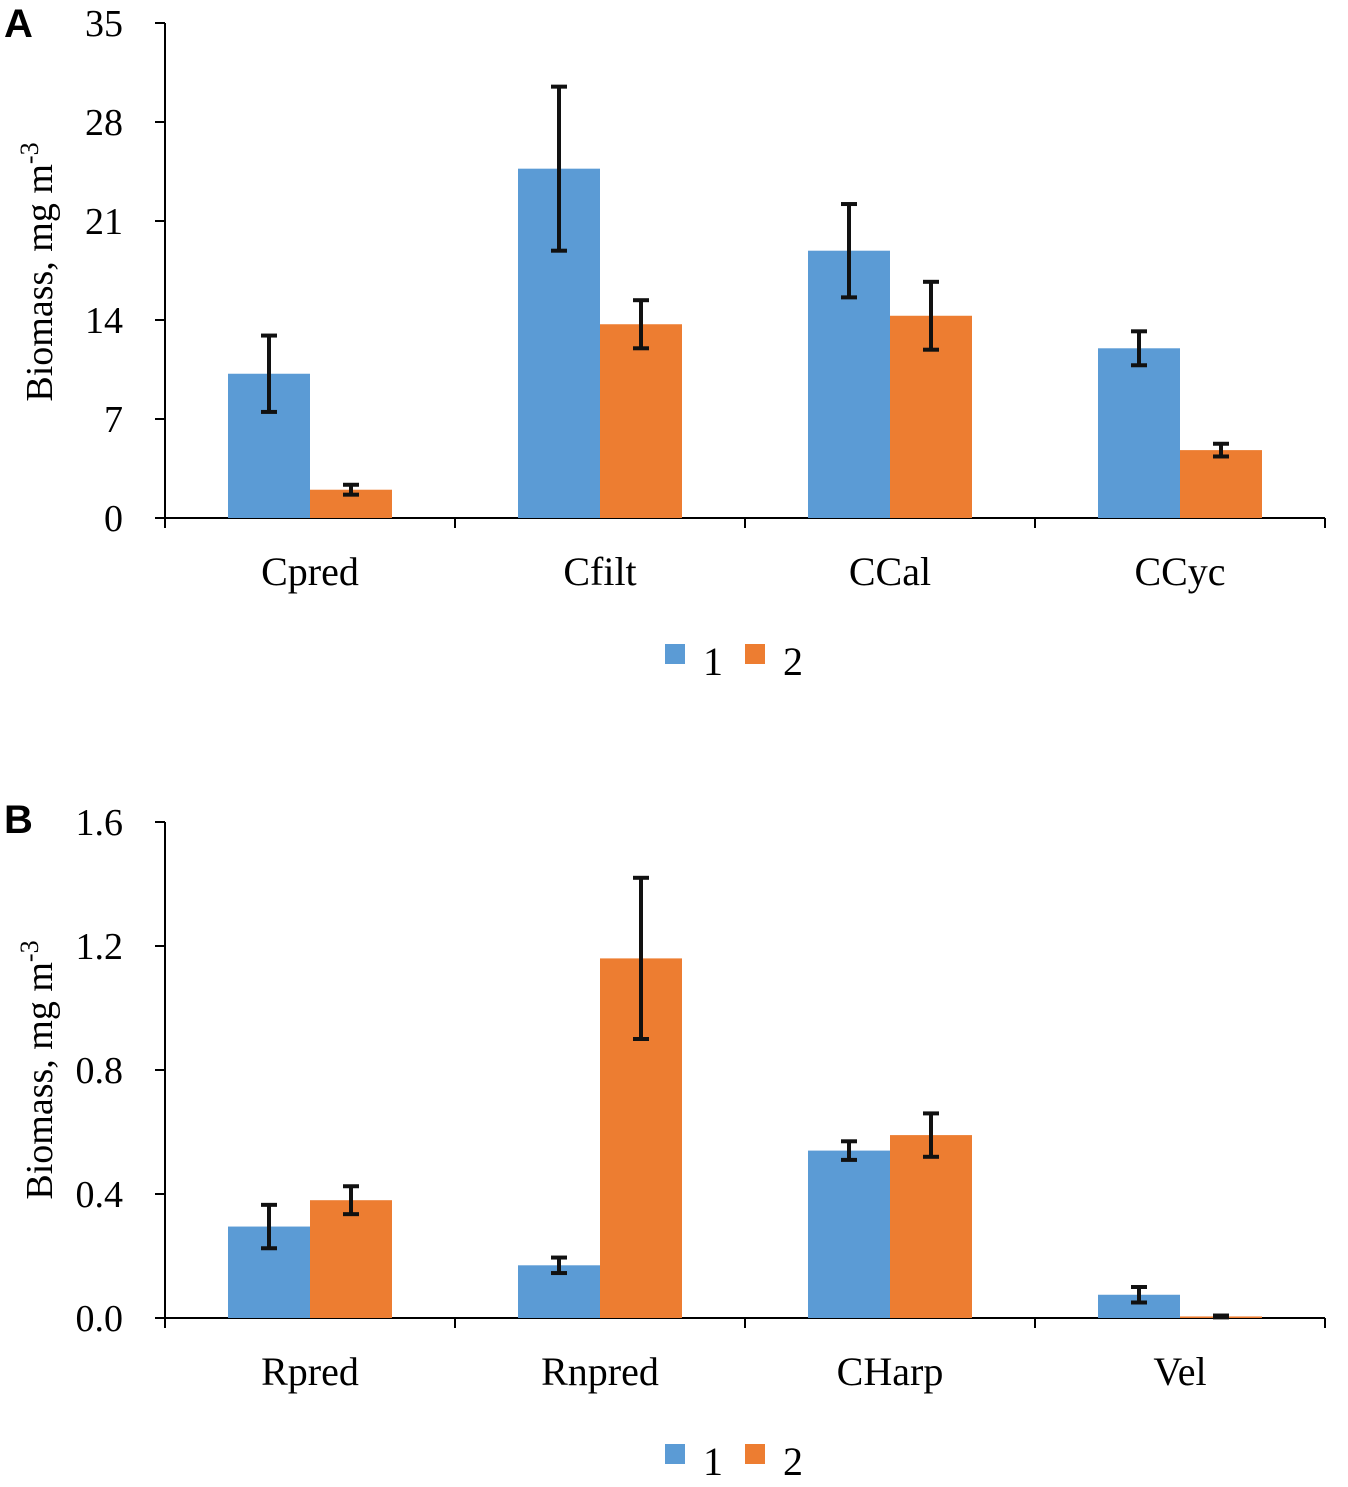  I want to click on panel-b-bar-charp-series2, so click(931, 1226).